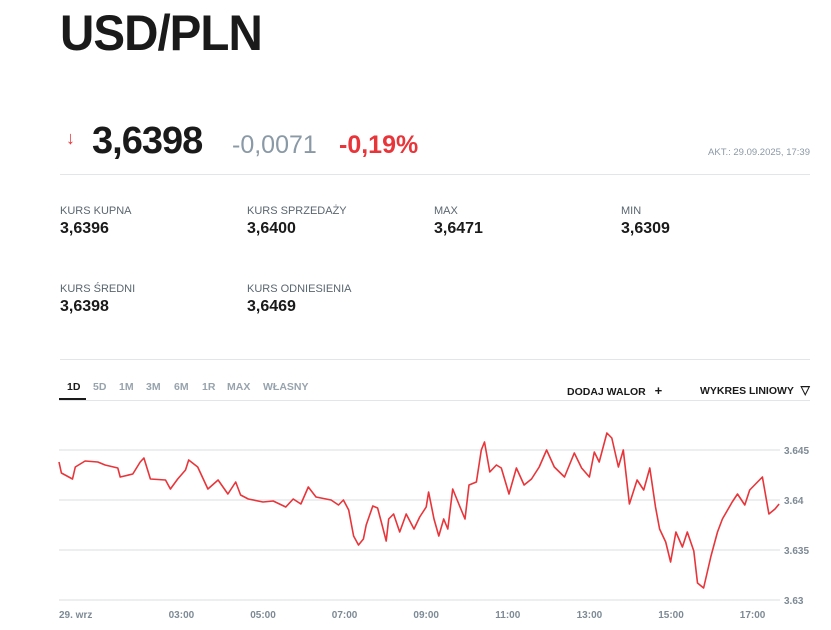 The image size is (831, 630). What do you see at coordinates (100, 387) in the screenshot?
I see `tab-5d: 5D` at bounding box center [100, 387].